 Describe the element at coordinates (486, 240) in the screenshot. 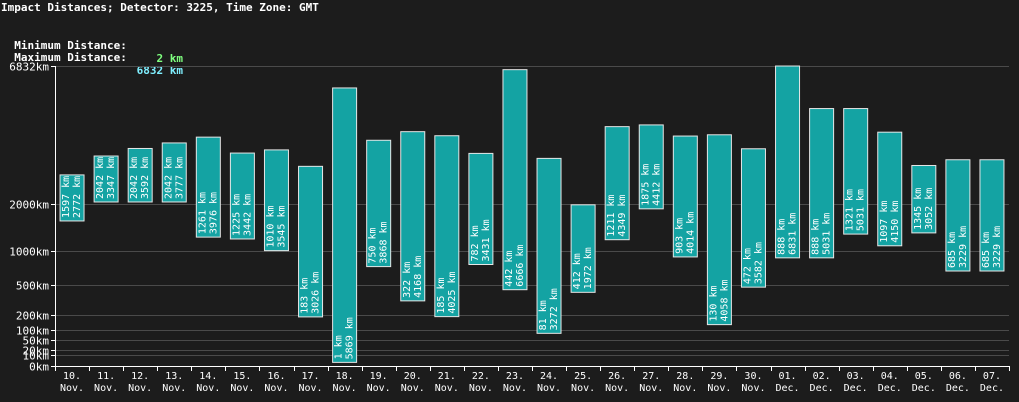

I see `bar-max-label: 3431 km` at that location.